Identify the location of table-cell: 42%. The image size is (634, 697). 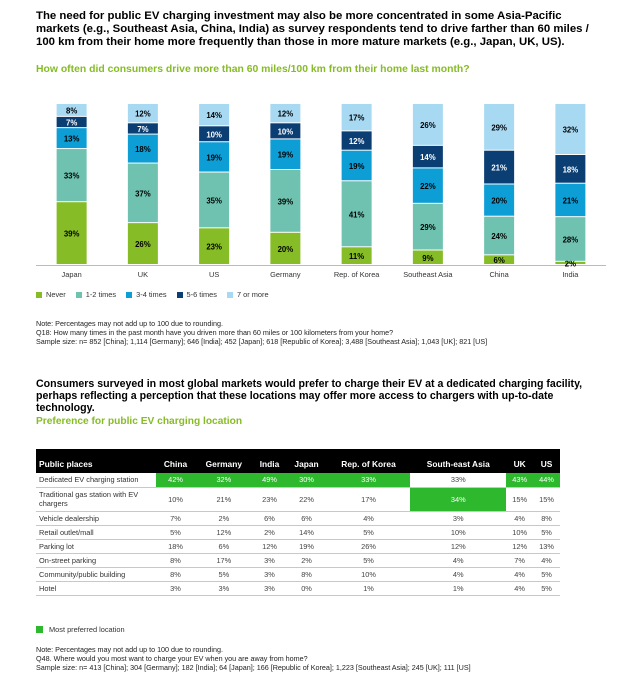
(175, 480).